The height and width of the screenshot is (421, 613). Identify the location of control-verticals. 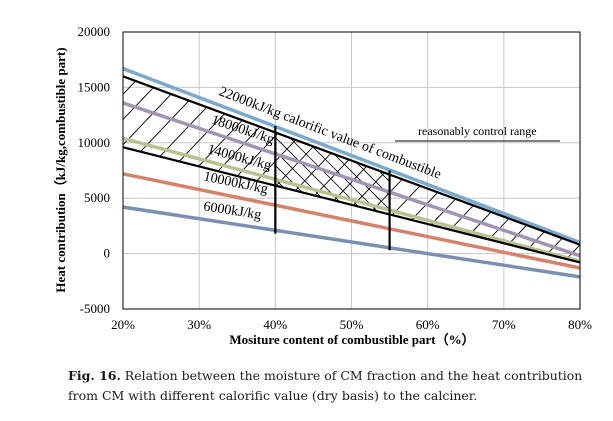
(332, 188).